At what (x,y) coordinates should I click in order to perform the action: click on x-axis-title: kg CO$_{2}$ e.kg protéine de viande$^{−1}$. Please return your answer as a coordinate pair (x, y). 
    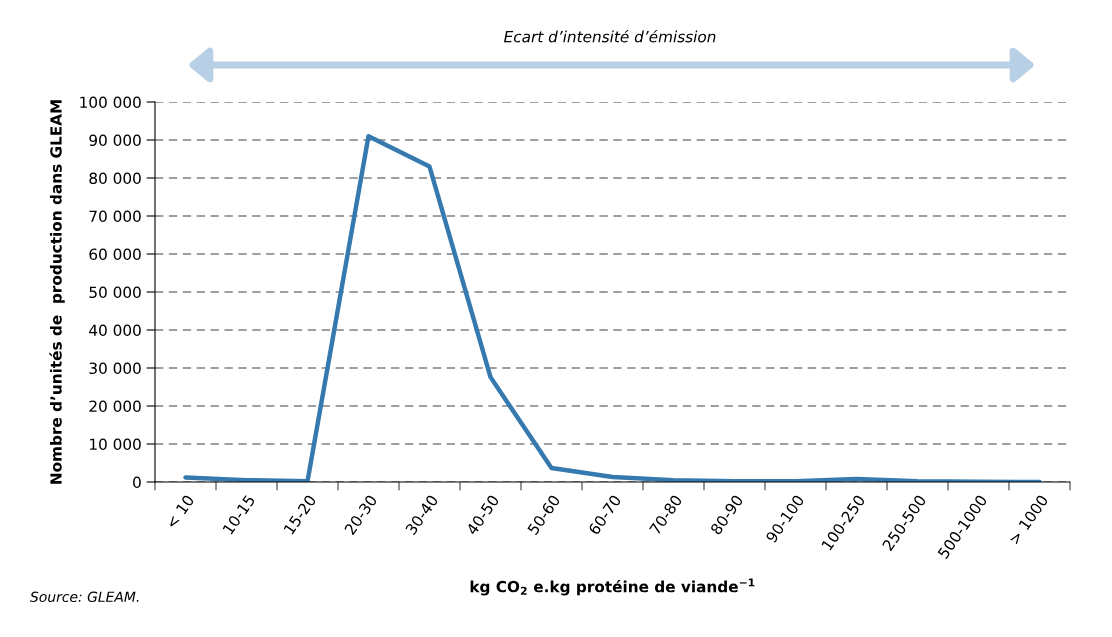
    Looking at the image, I should click on (612, 587).